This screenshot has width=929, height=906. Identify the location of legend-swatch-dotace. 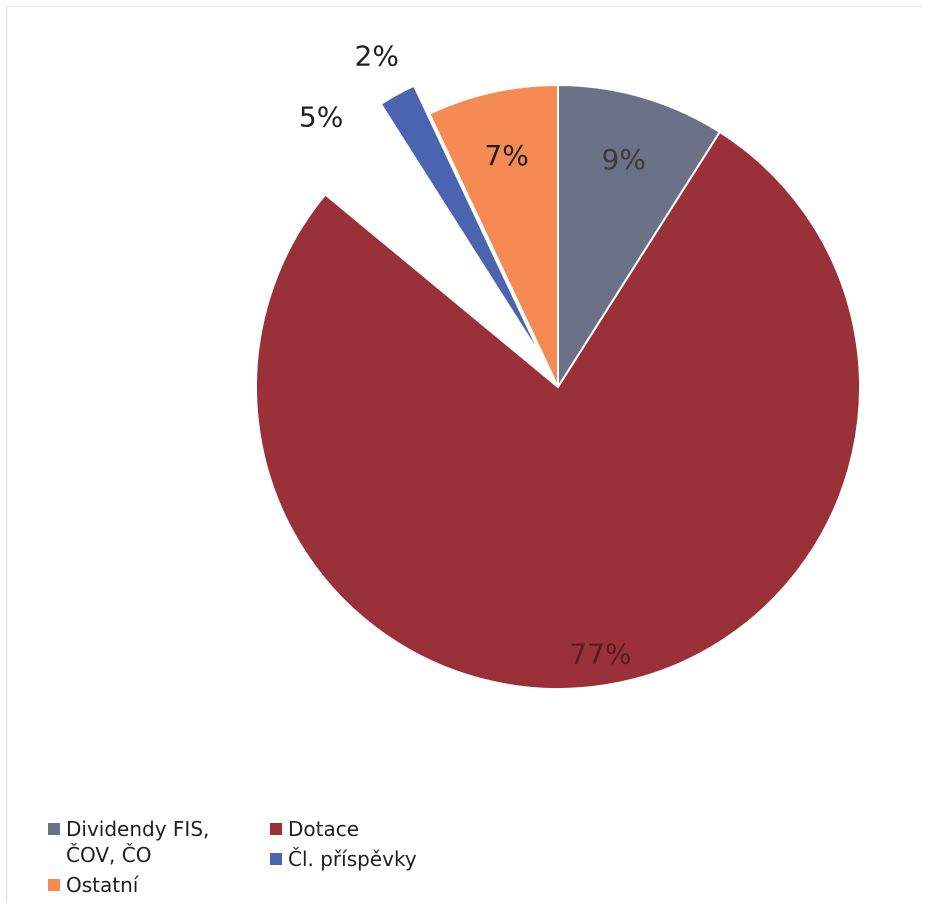
(276, 829).